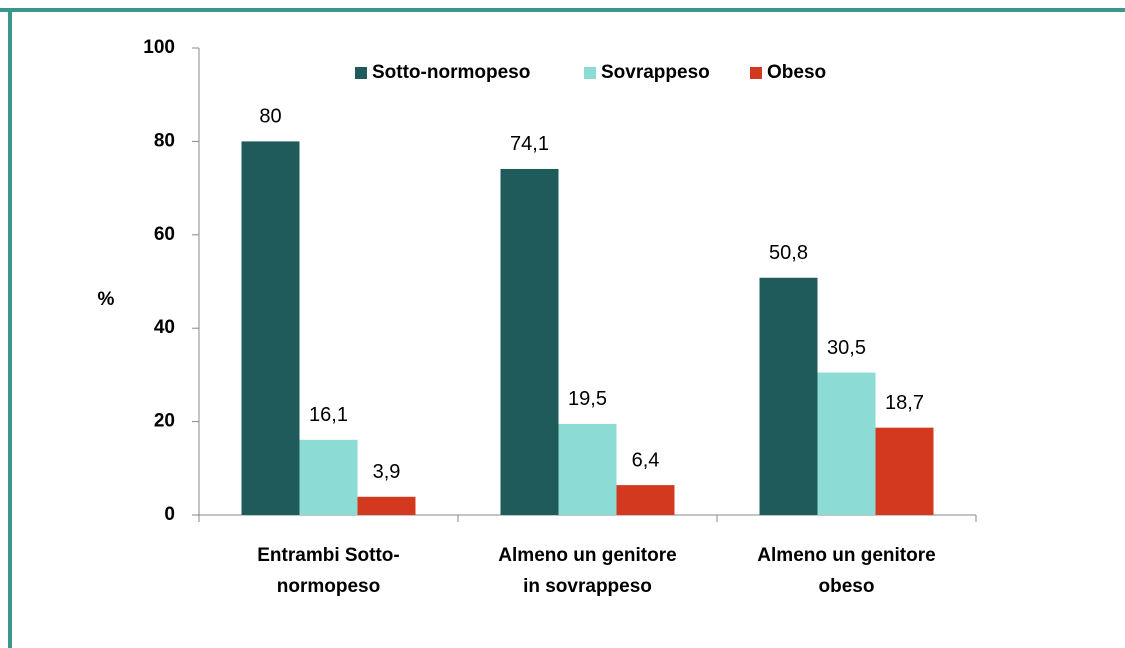 This screenshot has height=648, width=1125. What do you see at coordinates (646, 460) in the screenshot?
I see `data-label: 6,4` at bounding box center [646, 460].